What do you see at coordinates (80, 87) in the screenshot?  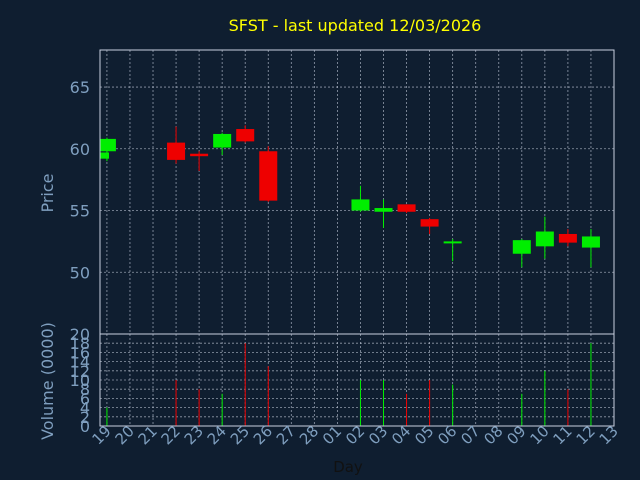 I see `price-tick-label: 65` at bounding box center [80, 87].